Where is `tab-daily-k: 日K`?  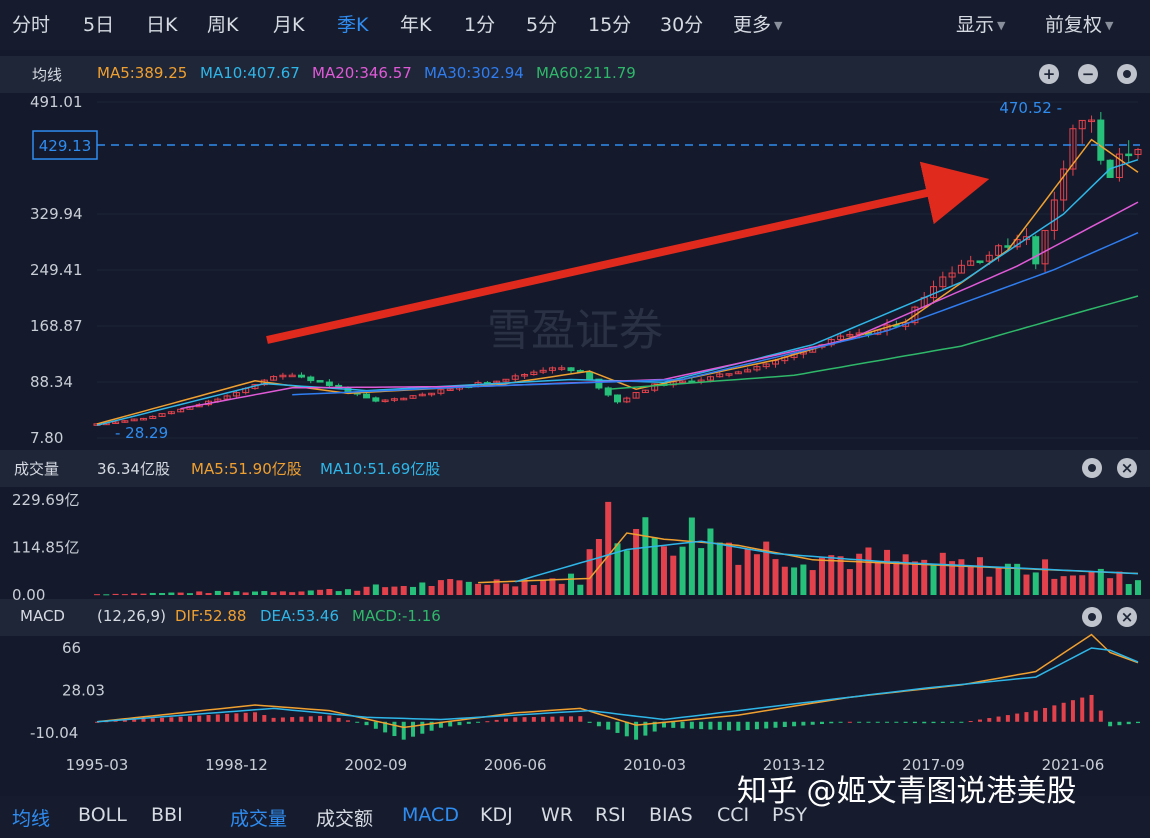
tab-daily-k: 日K is located at coordinates (162, 25).